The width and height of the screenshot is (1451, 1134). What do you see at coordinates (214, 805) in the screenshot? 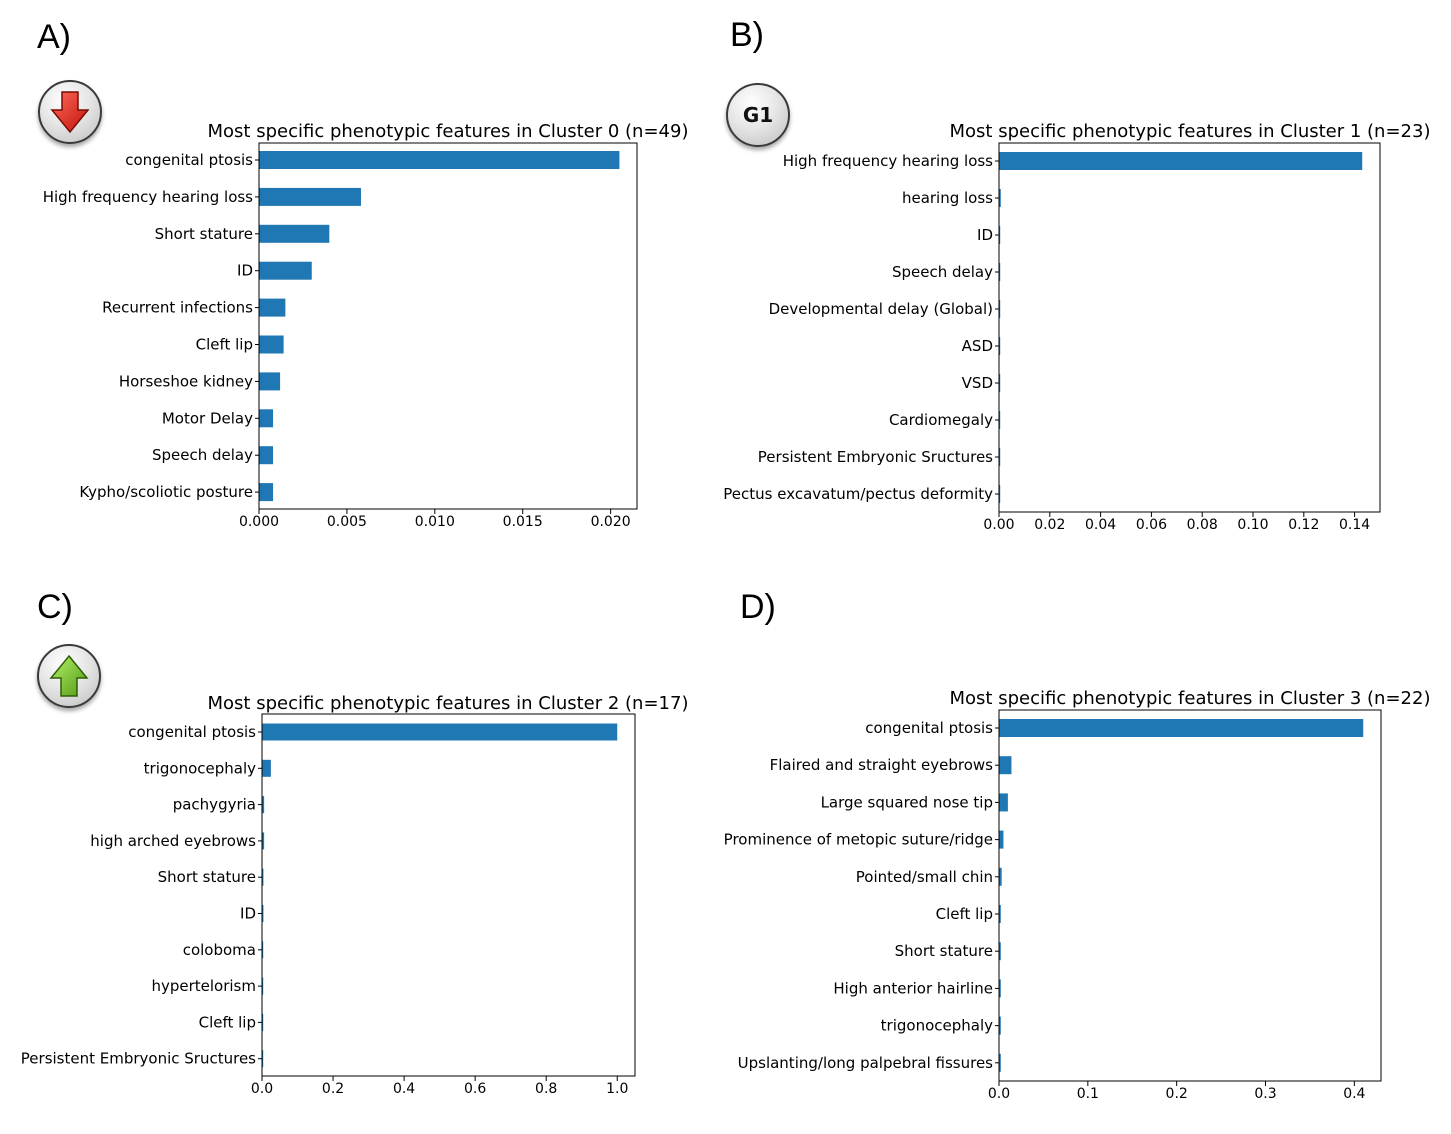
I see `category-label: pachygyria` at bounding box center [214, 805].